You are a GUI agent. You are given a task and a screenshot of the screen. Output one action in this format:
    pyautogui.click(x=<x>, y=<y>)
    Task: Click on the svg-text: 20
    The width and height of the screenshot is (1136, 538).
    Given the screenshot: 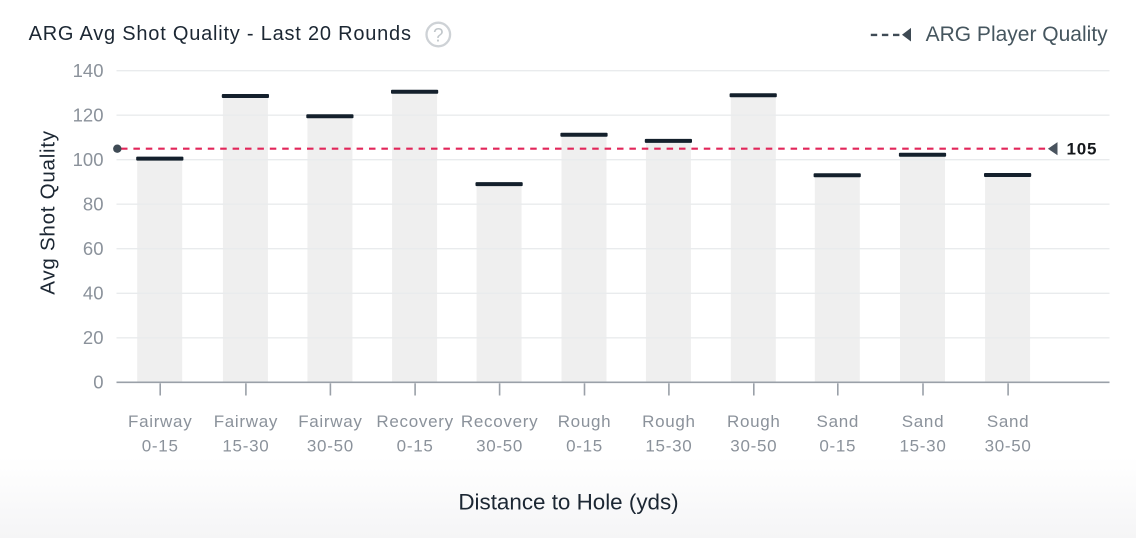 What is the action you would take?
    pyautogui.click(x=93, y=337)
    